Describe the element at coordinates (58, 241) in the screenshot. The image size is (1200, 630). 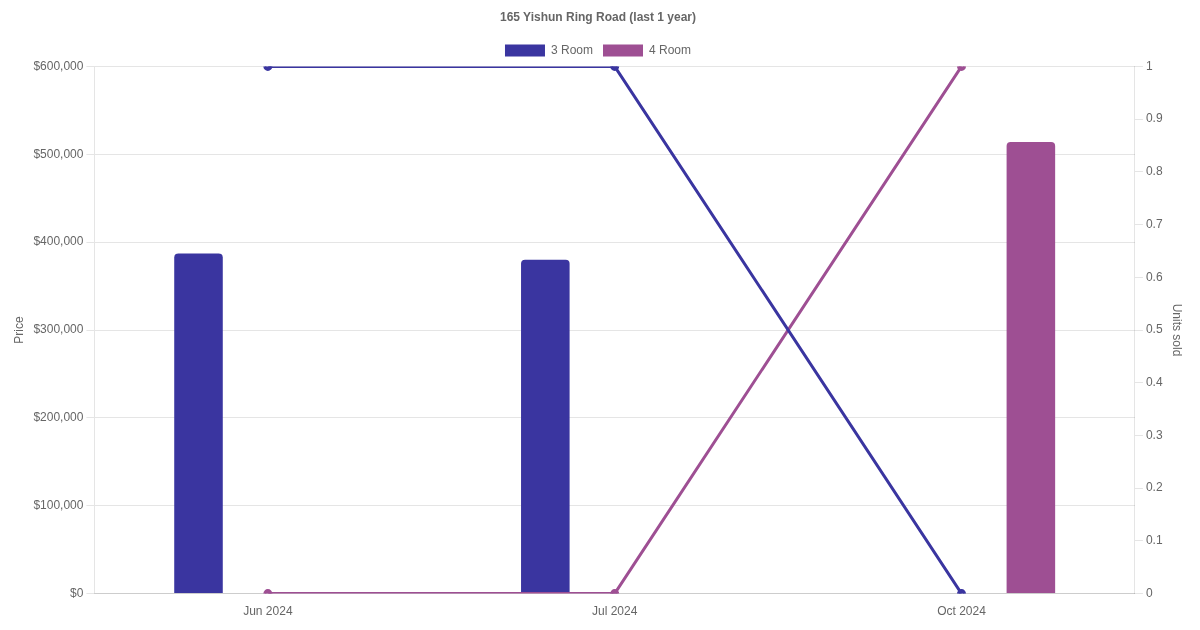
I see `y-tick-label: $400,000` at that location.